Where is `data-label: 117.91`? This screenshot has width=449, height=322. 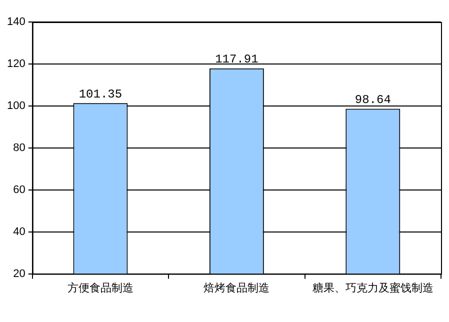
data-label: 117.91 is located at coordinates (236, 59).